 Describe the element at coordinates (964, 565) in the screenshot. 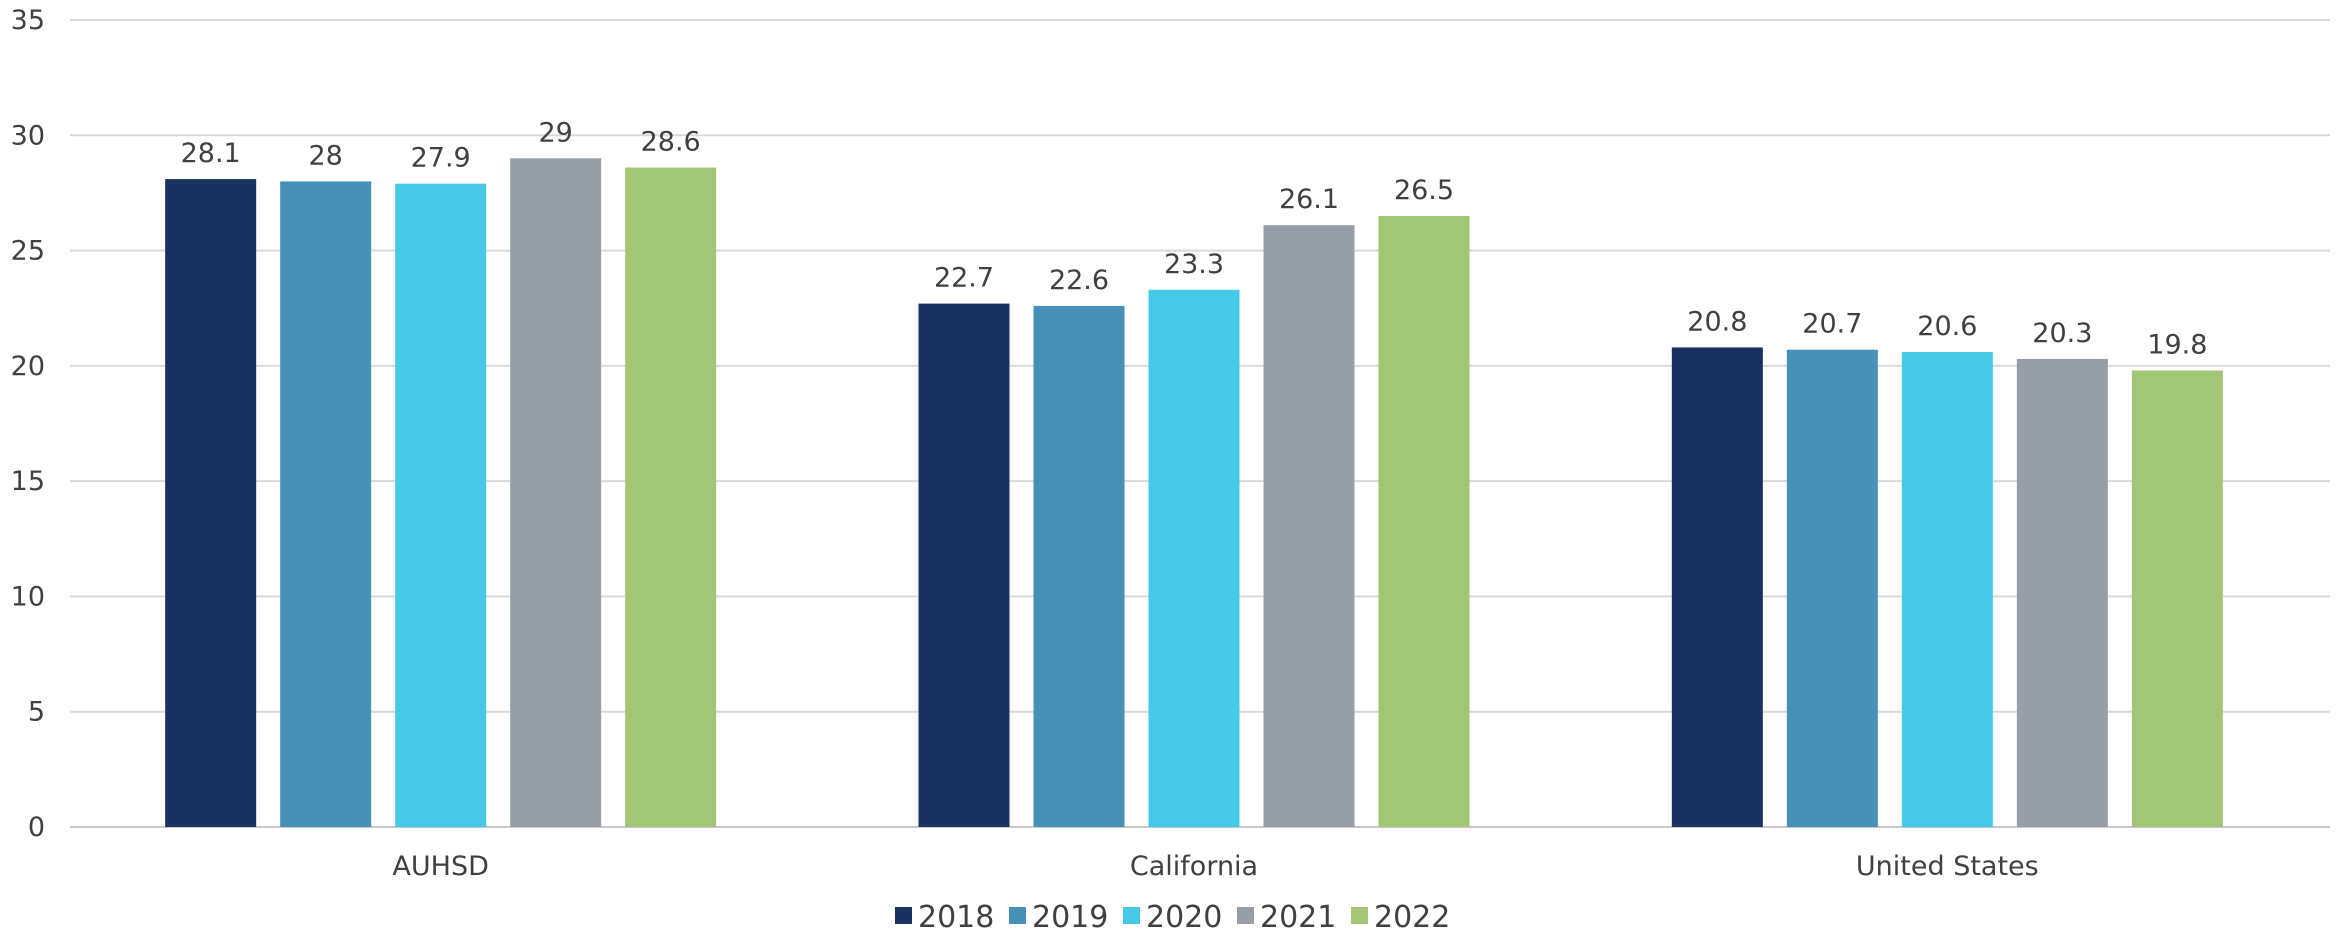

I see `bar-2018-california` at that location.